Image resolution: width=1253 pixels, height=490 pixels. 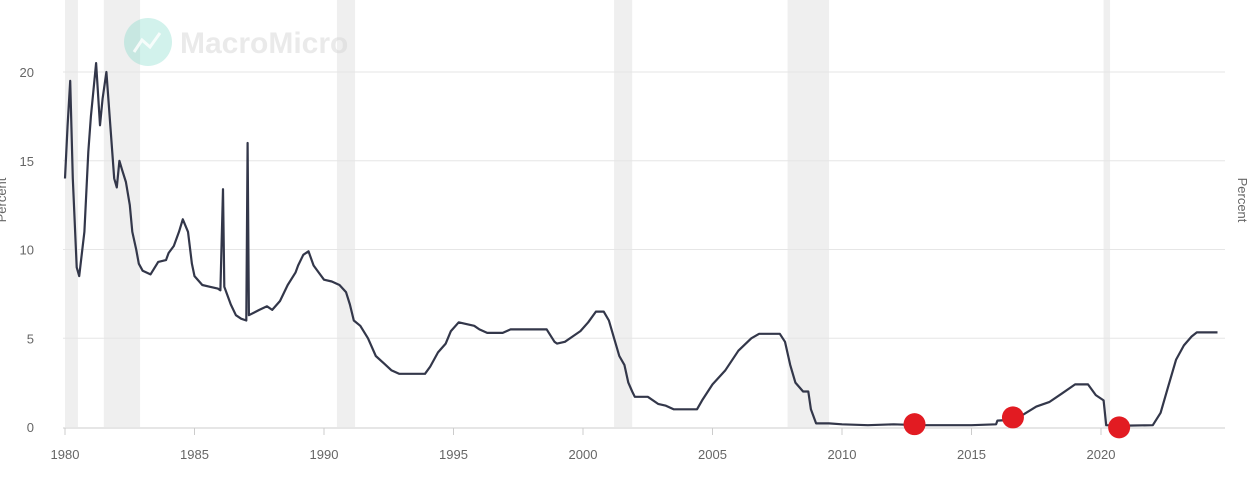 I want to click on x-tick-label: 2010, so click(x=842, y=454).